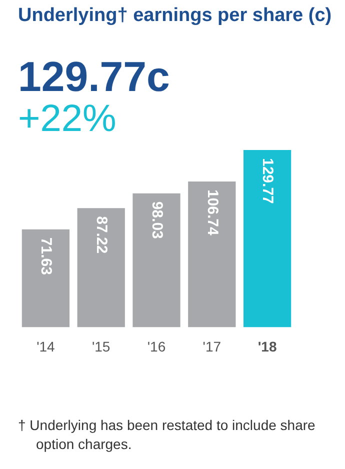 This screenshot has height=469, width=345. Describe the element at coordinates (101, 346) in the screenshot. I see `x-tick-label: '15` at that location.